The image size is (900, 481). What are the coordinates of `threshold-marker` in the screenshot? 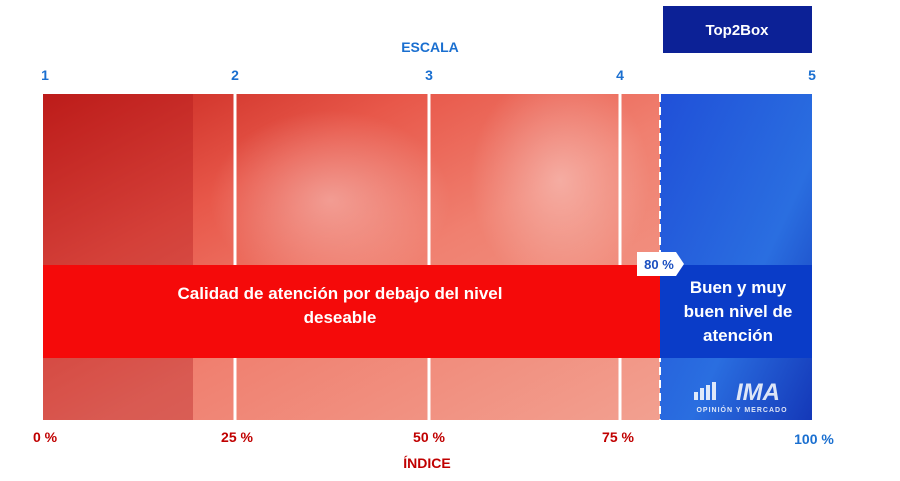 It's located at (660, 264).